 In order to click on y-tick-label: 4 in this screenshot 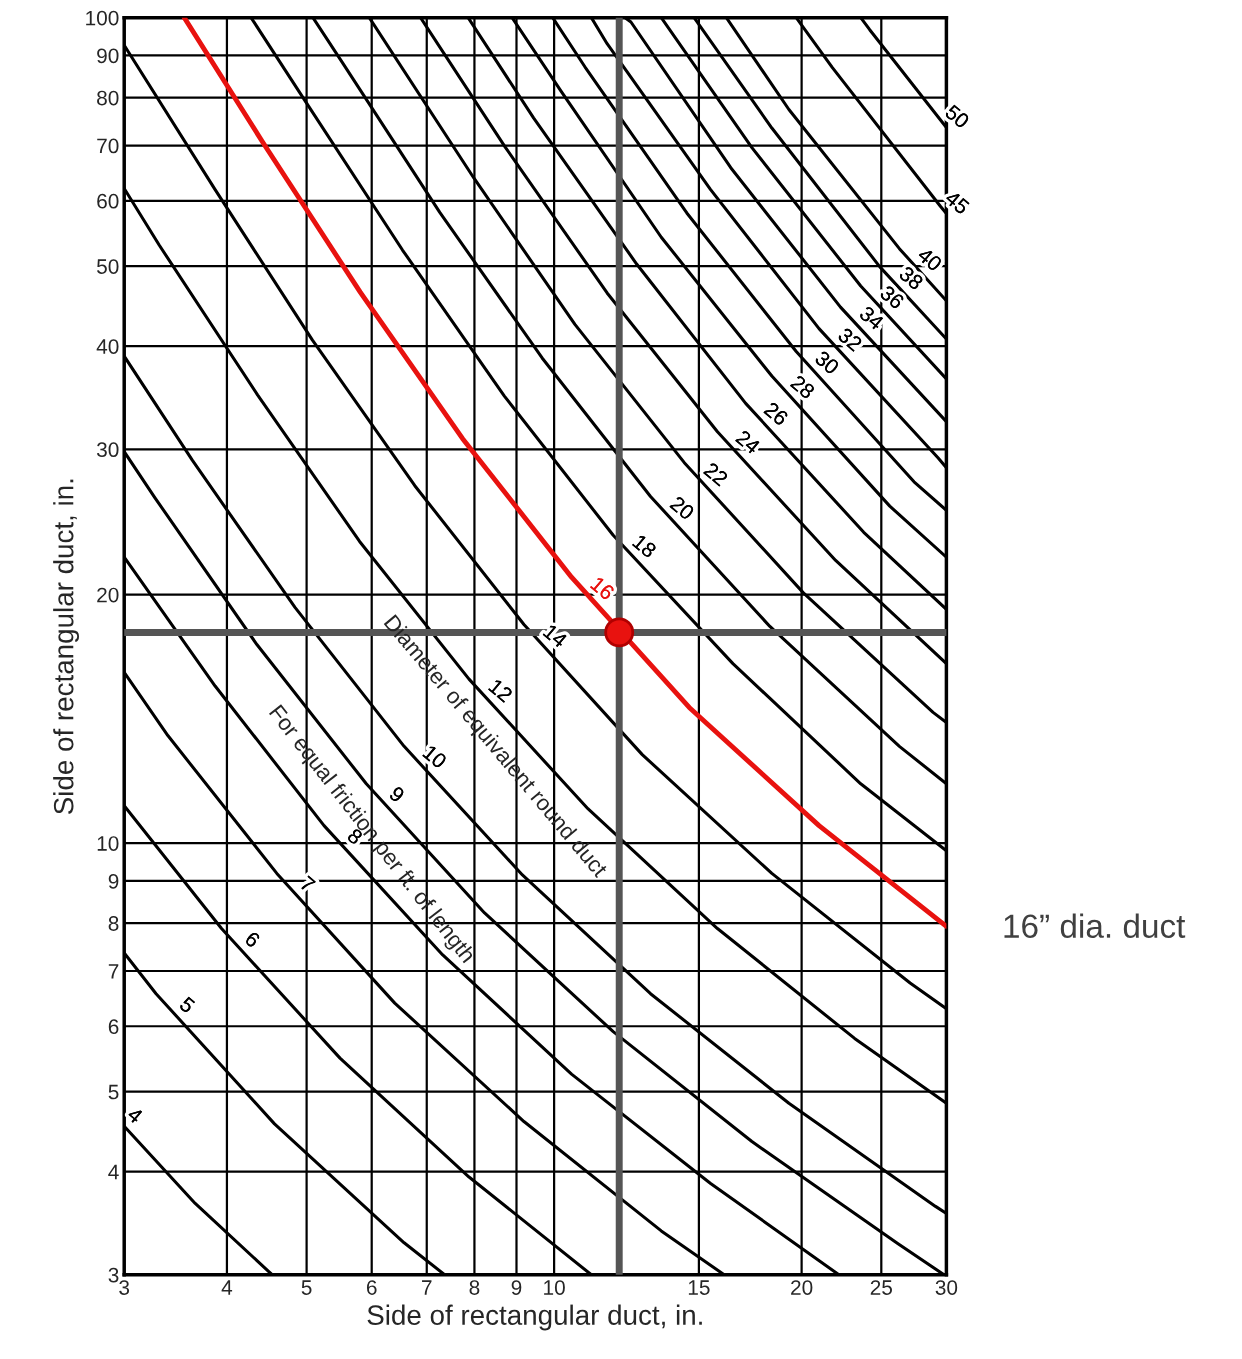, I will do `click(113, 1172)`.